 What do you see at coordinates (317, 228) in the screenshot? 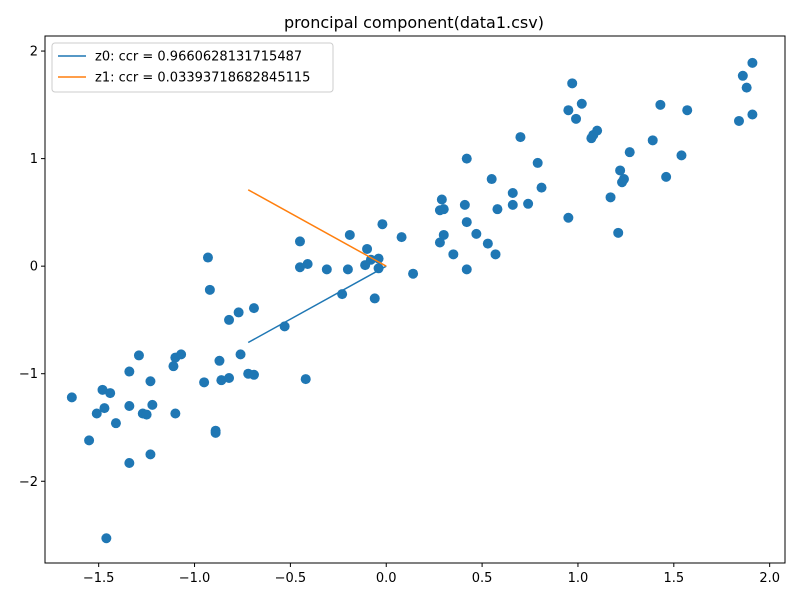
I see `series-line-z1` at bounding box center [317, 228].